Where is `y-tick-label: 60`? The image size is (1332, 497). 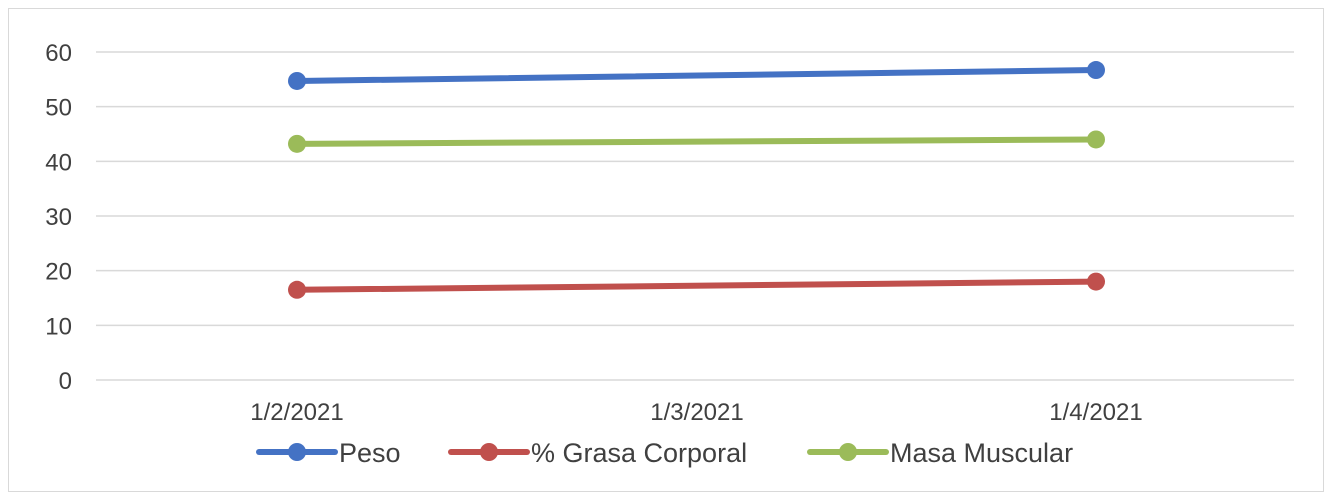 y-tick-label: 60 is located at coordinates (58, 53).